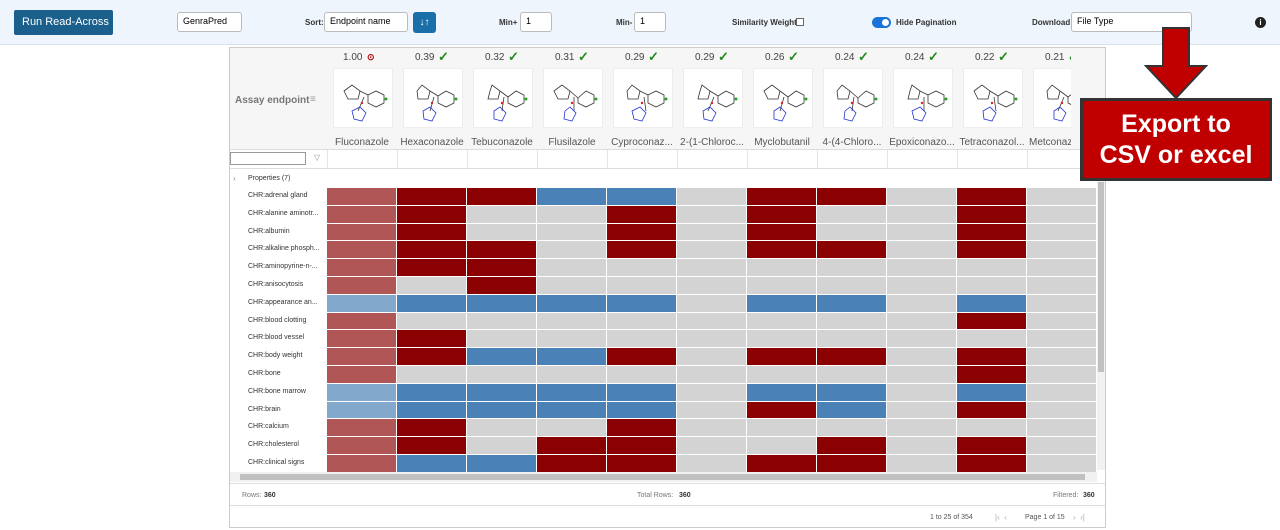 The image size is (1280, 530). I want to click on first-prev-buttons: |‹ ‹, so click(1001, 517).